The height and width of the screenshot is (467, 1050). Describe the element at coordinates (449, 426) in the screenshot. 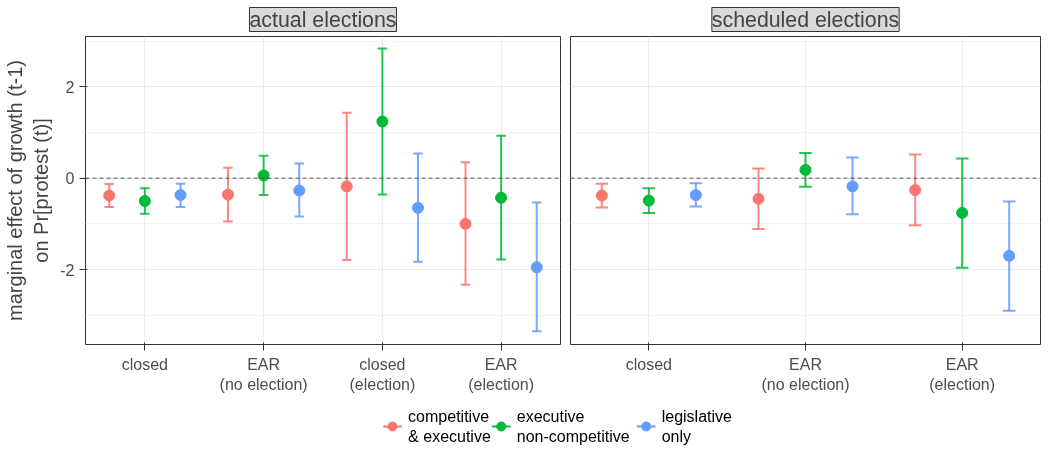

I see `legend-label: competitive & executive` at that location.